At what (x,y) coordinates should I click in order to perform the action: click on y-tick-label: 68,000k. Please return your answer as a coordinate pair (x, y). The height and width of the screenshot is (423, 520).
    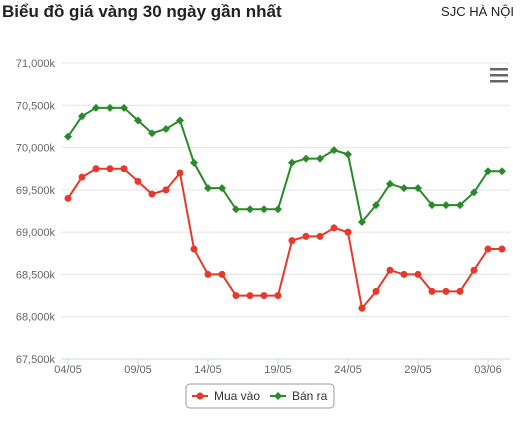
    Looking at the image, I should click on (36, 318).